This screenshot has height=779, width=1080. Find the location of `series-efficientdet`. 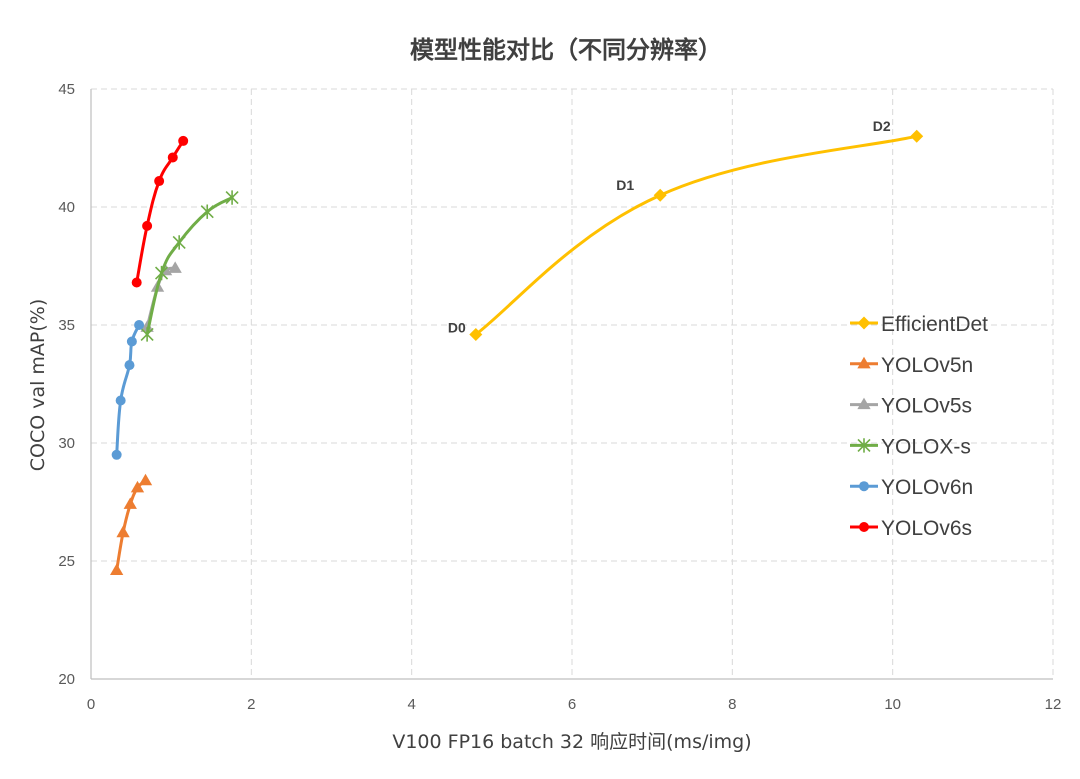

series-efficientdet is located at coordinates (696, 235).